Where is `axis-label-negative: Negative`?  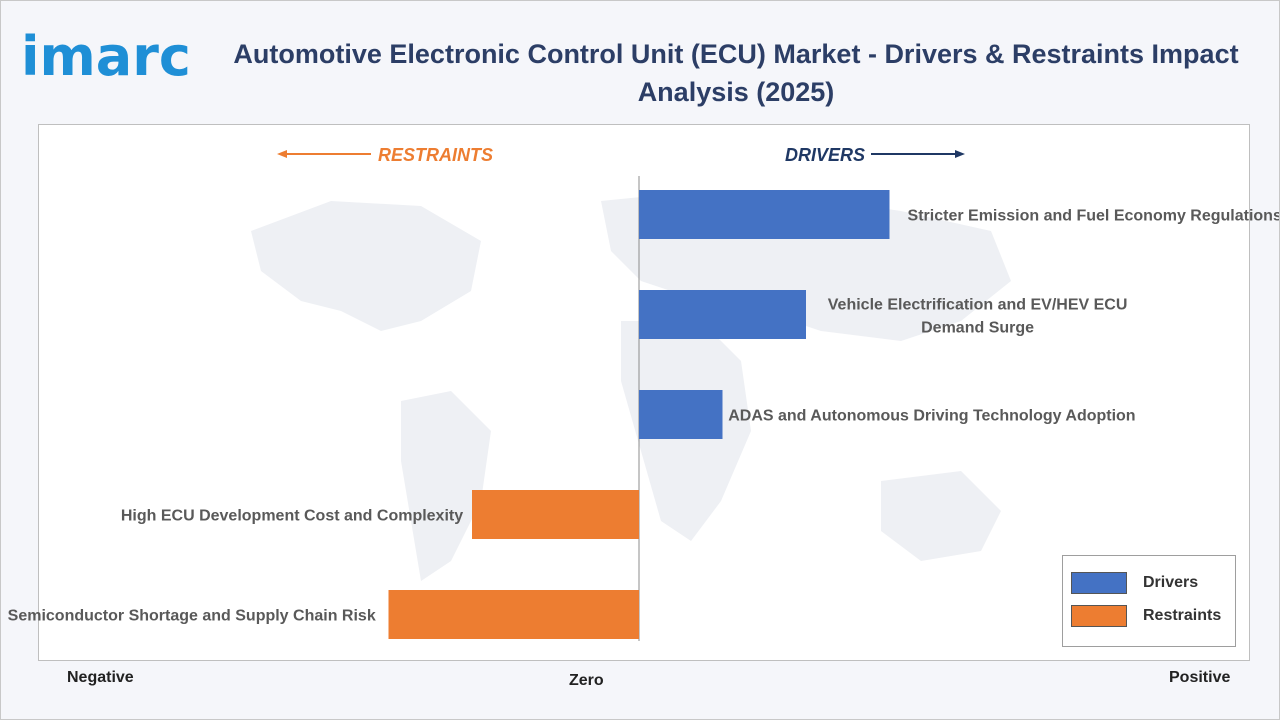
axis-label-negative: Negative is located at coordinates (100, 677).